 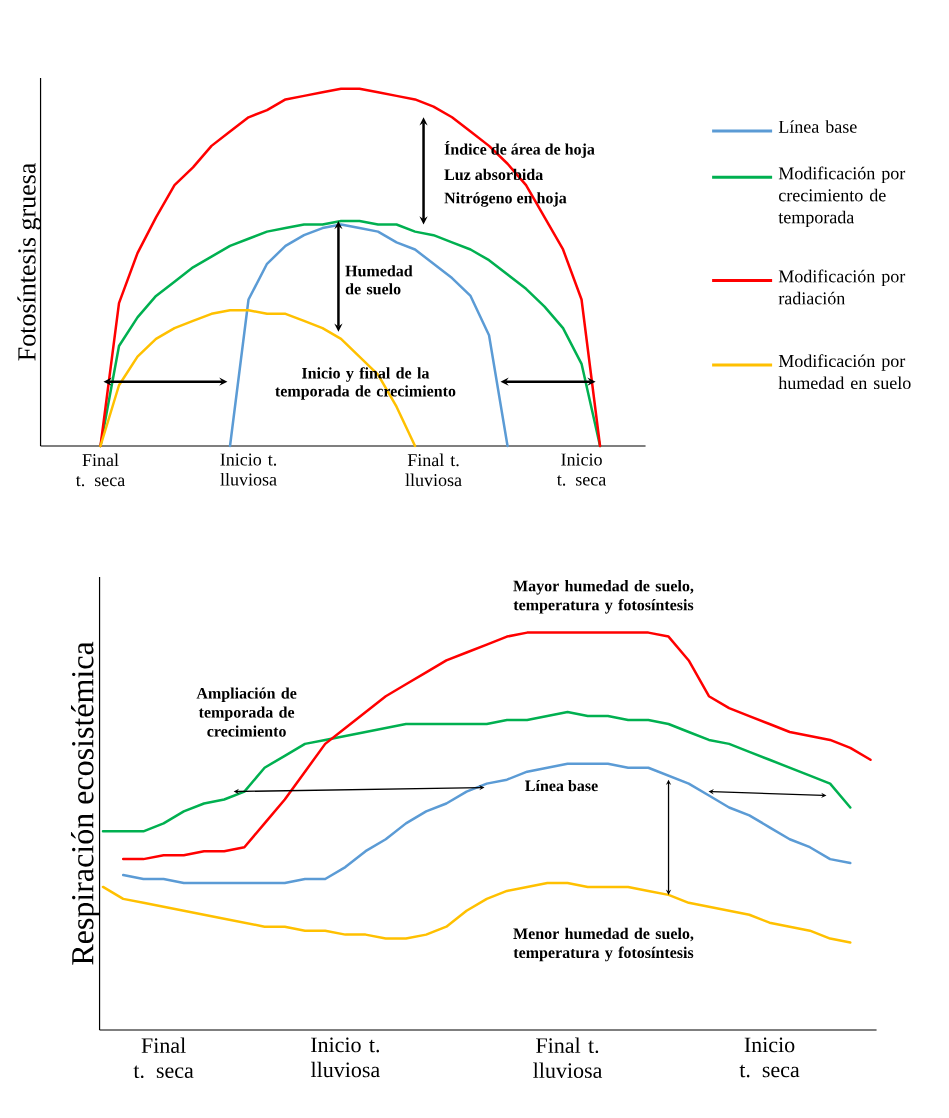 What do you see at coordinates (844, 372) in the screenshot?
I see `legend-label: Modificación por humedad en suelo` at bounding box center [844, 372].